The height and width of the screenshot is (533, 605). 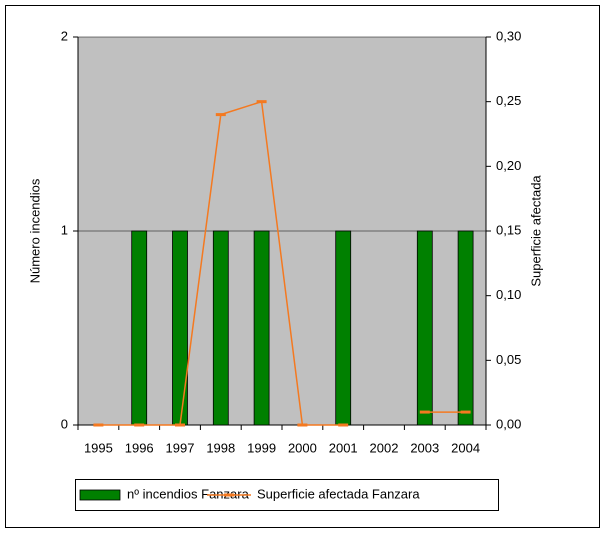 I want to click on y2-axis-label: Superficie afectada, so click(x=535, y=231).